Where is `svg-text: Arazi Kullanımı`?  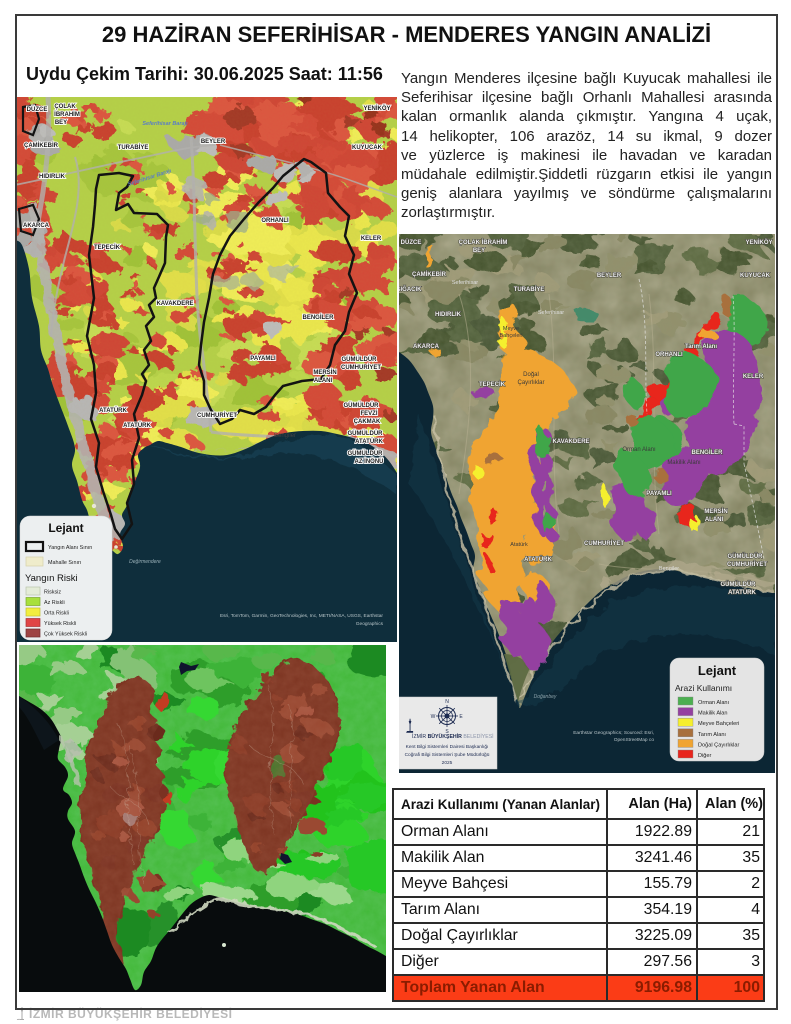 svg-text: Arazi Kullanımı is located at coordinates (703, 688).